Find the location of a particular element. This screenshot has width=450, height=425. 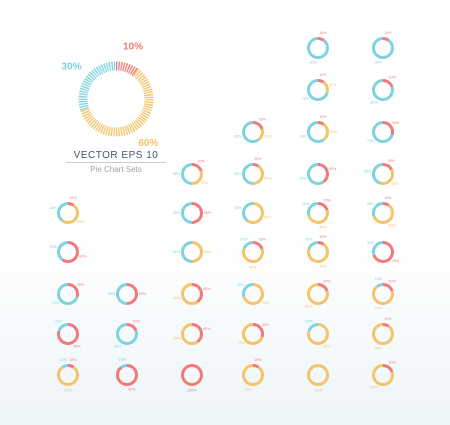

pie-chart: 30% 70% is located at coordinates (253, 334).